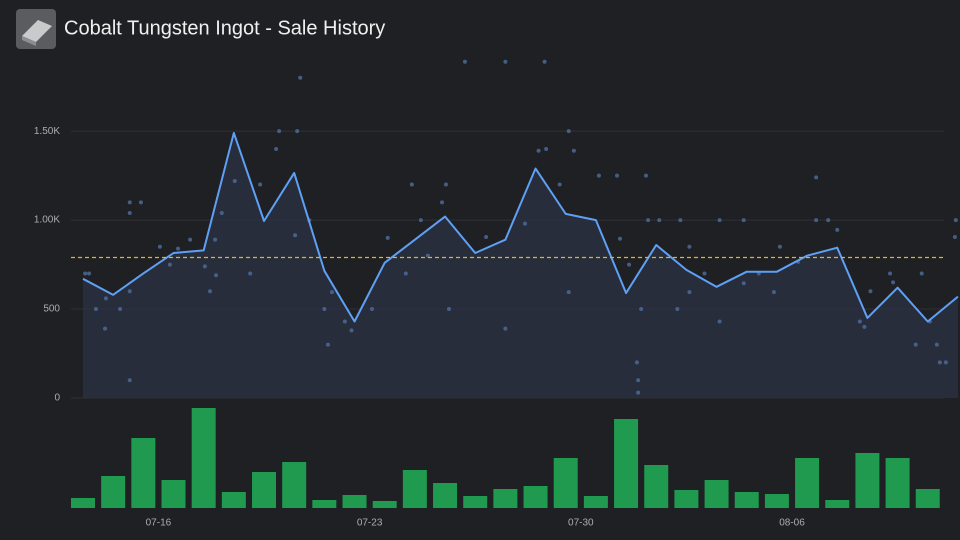 The width and height of the screenshot is (960, 540). I want to click on y-tick-label: 1.50K, so click(47, 131).